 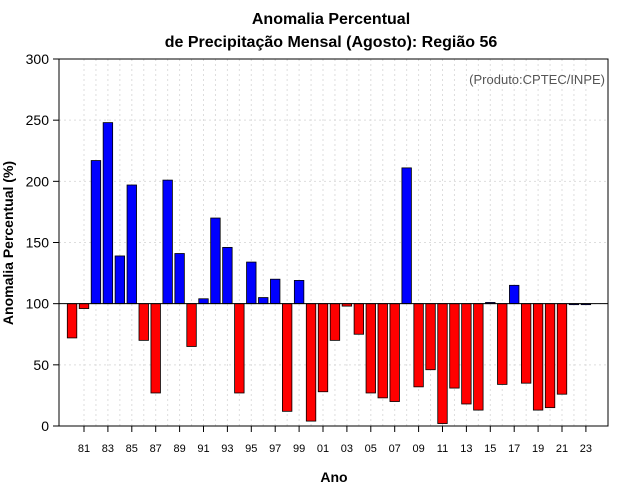 I want to click on x-tick-label: 91, so click(x=203, y=449).